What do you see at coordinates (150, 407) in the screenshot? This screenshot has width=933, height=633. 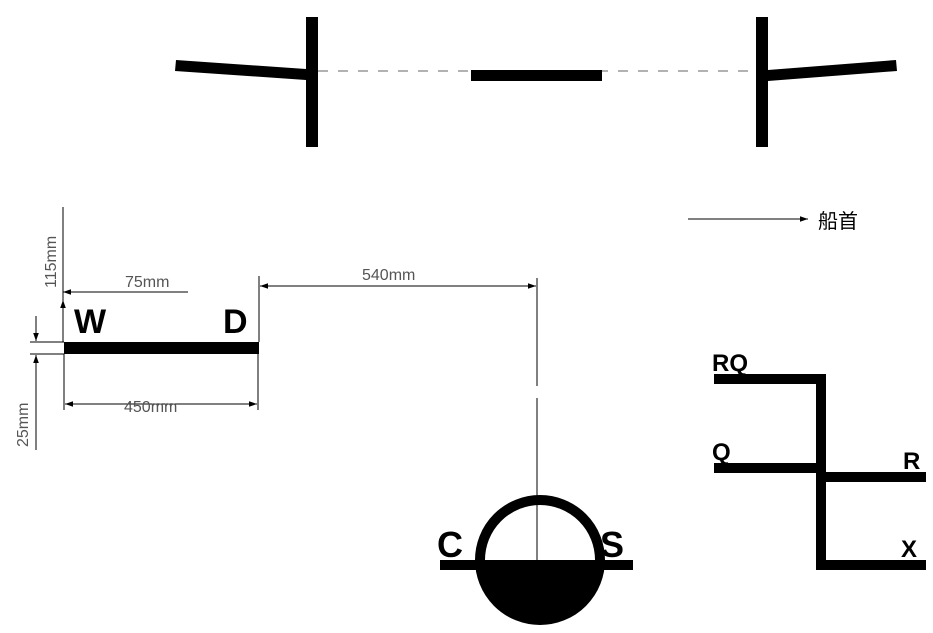 I see `dim-450-text: 450mm` at bounding box center [150, 407].